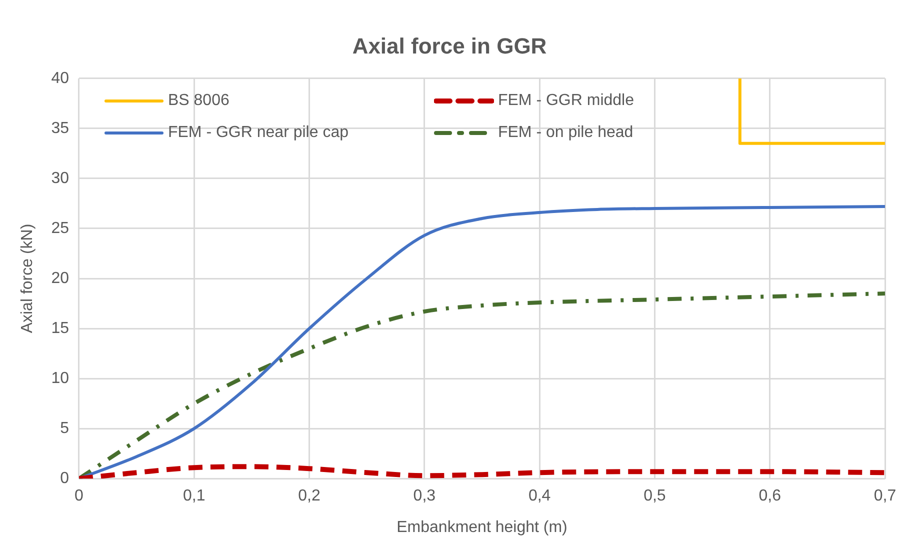 The width and height of the screenshot is (907, 545). Describe the element at coordinates (65, 479) in the screenshot. I see `y-tick-label: 0` at that location.